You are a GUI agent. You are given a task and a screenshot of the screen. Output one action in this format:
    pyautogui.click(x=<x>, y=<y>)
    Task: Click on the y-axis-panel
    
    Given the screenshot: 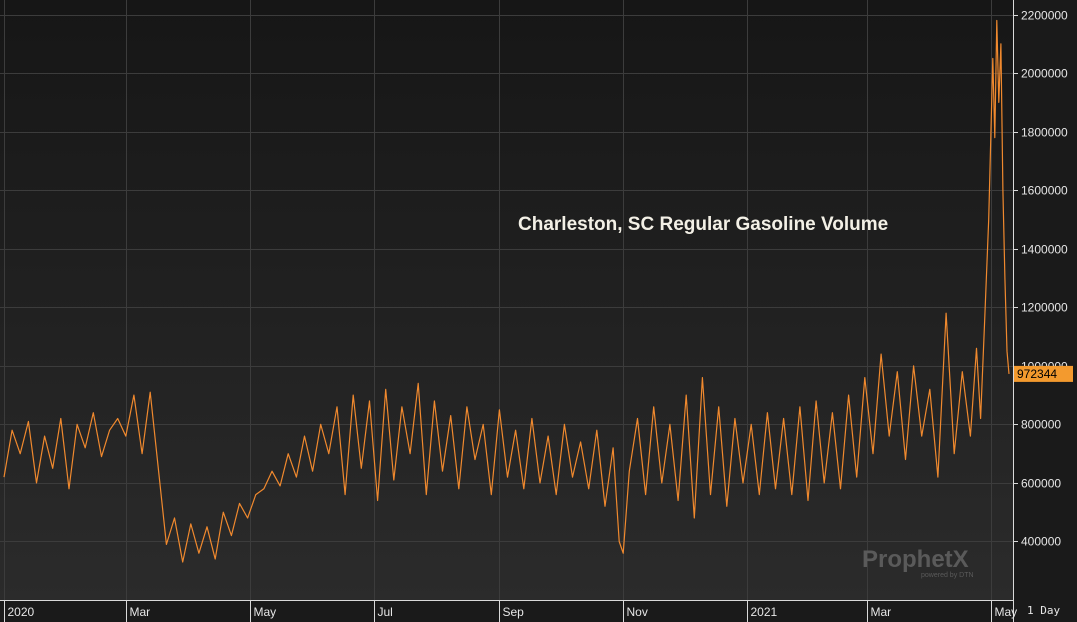 What is the action you would take?
    pyautogui.click(x=1045, y=311)
    